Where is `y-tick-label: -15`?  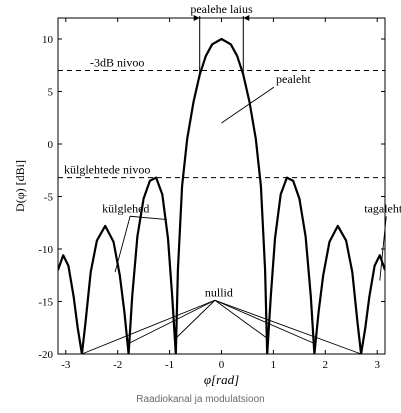 y-tick-label: -15 is located at coordinates (45, 303).